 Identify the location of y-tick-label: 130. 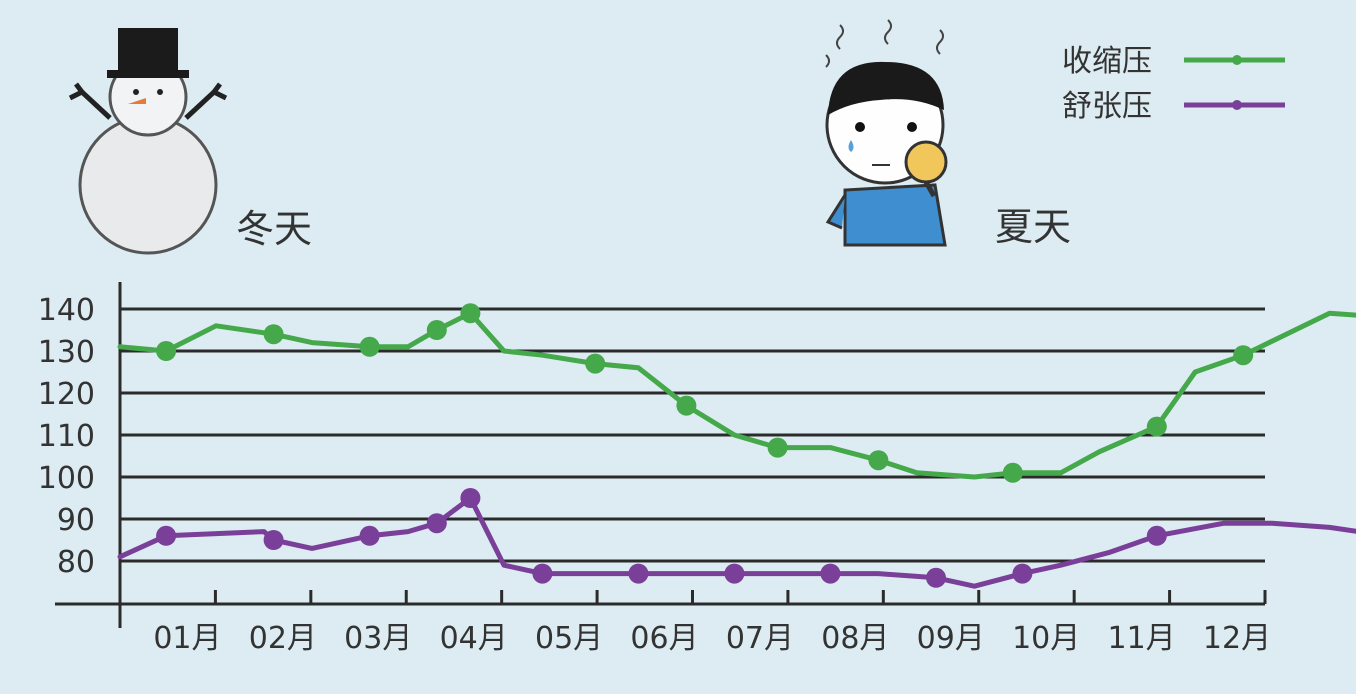
(66, 352).